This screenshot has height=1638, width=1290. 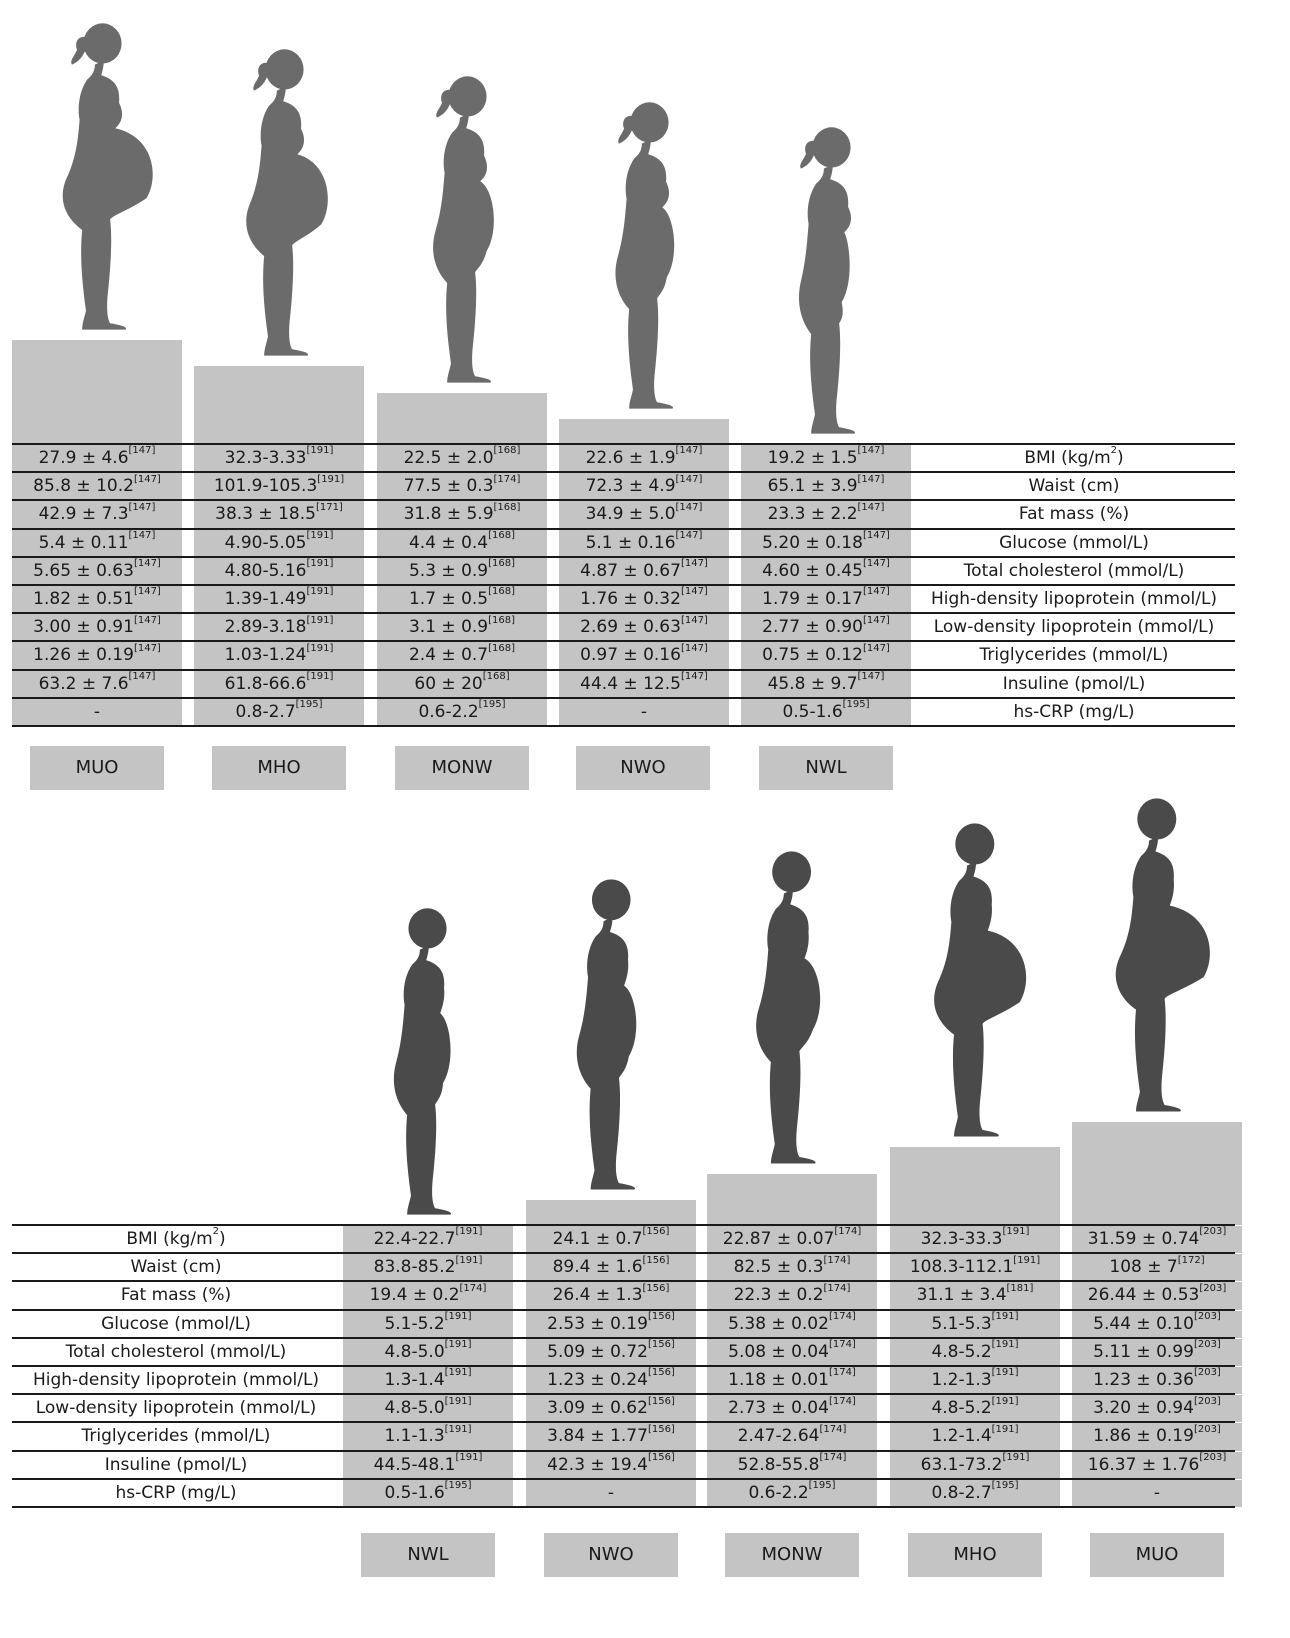 What do you see at coordinates (975, 1352) in the screenshot?
I see `value-cell: 4.8-5.2[191]` at bounding box center [975, 1352].